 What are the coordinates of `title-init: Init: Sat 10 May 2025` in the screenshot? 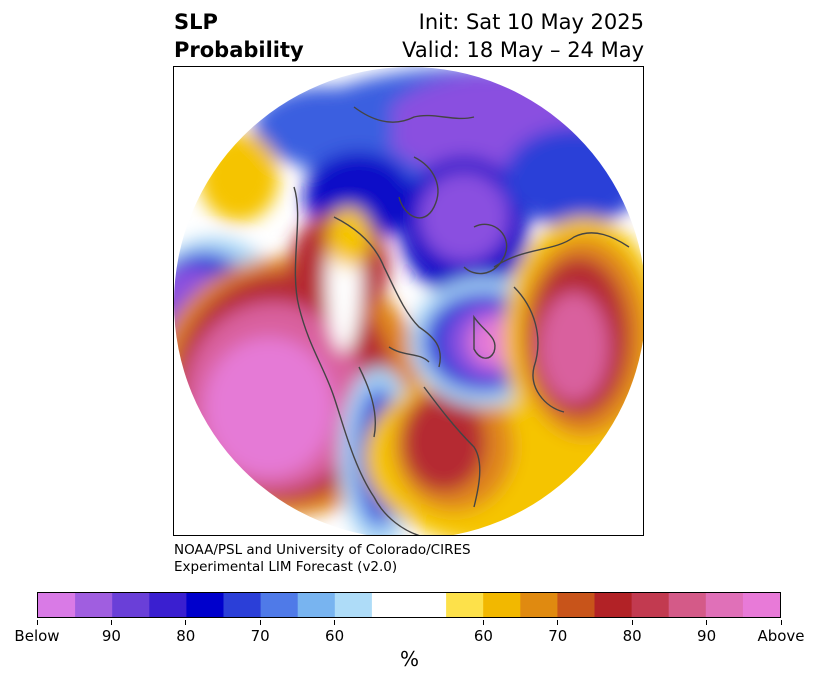 It's located at (531, 22).